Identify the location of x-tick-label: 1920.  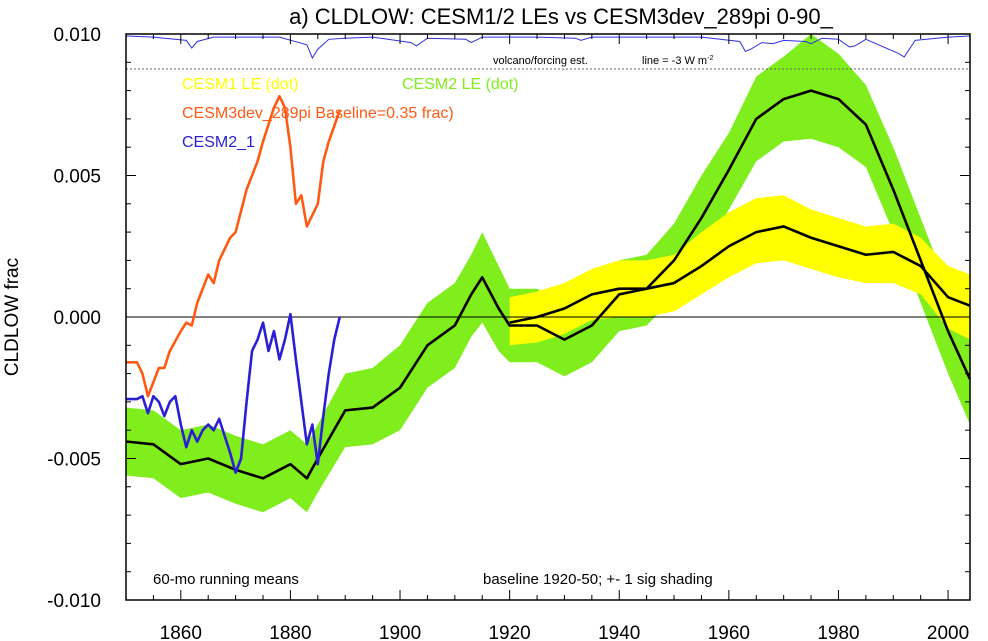
(509, 632).